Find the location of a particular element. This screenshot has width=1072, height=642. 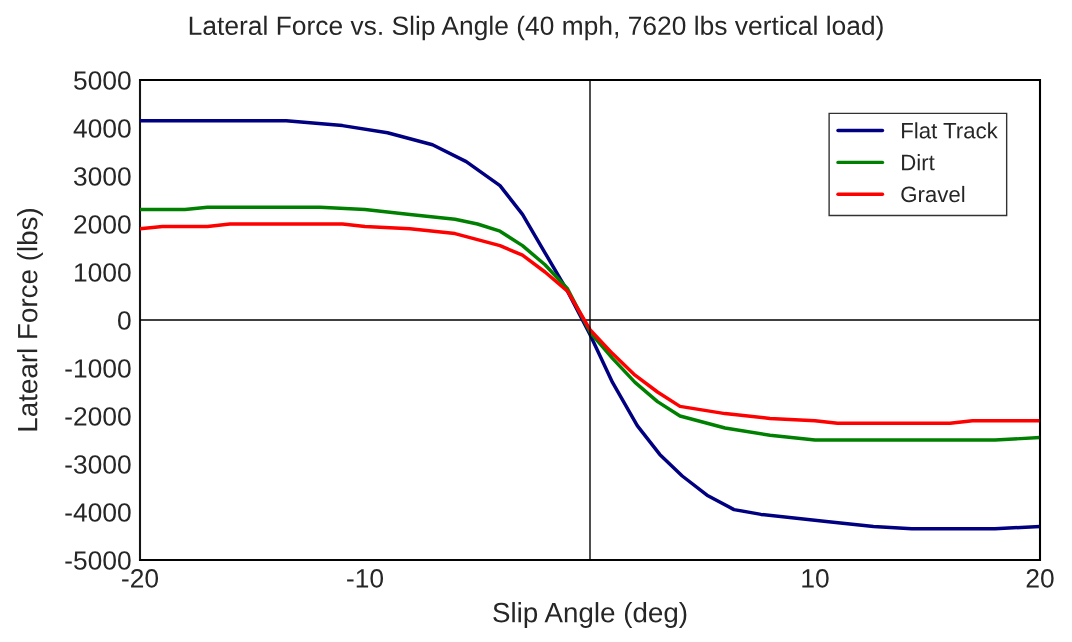

legend-label: Gravel is located at coordinates (933, 194).